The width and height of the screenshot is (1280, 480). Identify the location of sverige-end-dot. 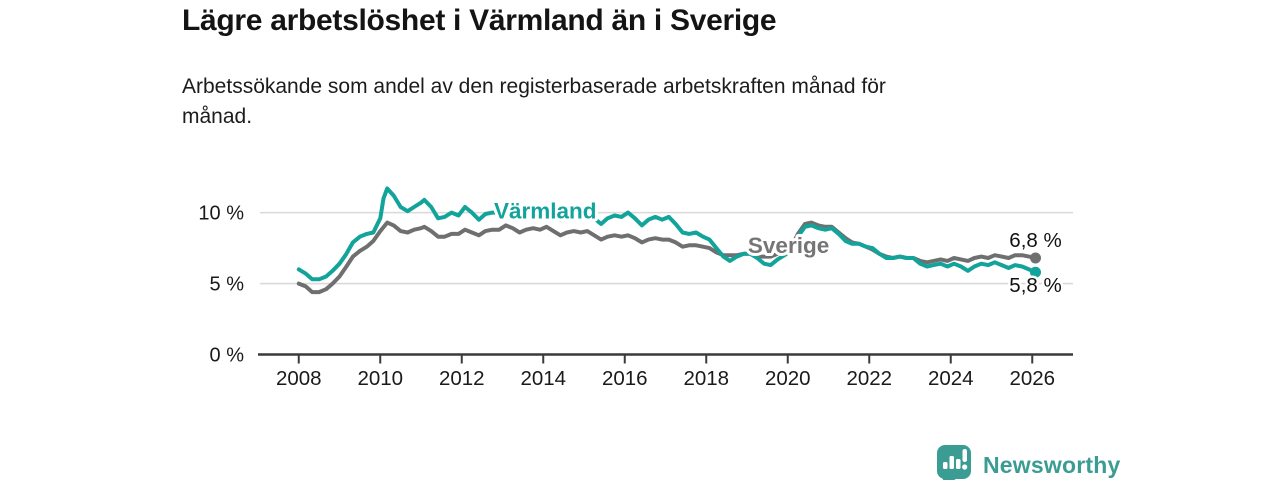
(1036, 258).